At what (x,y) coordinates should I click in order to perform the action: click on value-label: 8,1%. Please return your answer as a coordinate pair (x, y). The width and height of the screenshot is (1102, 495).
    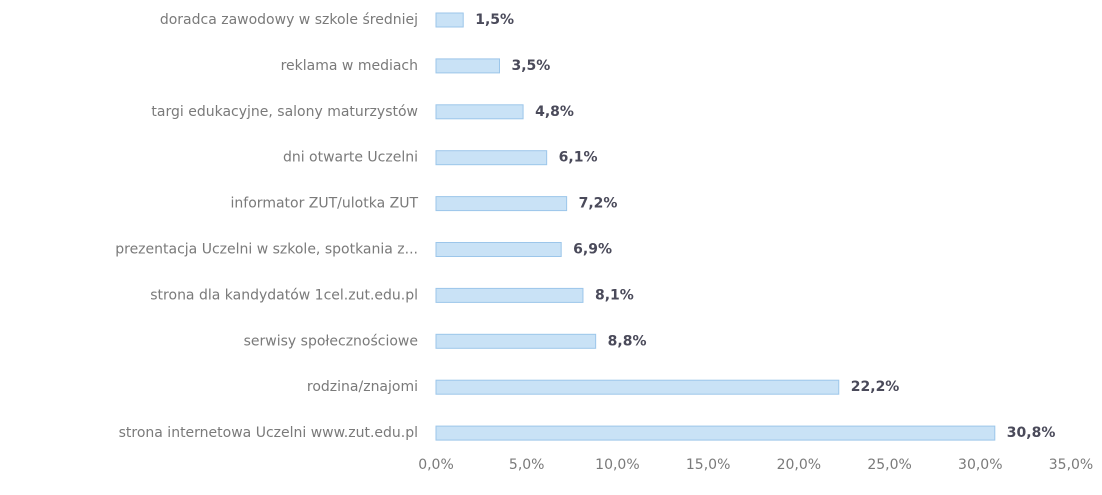
    Looking at the image, I should click on (614, 295).